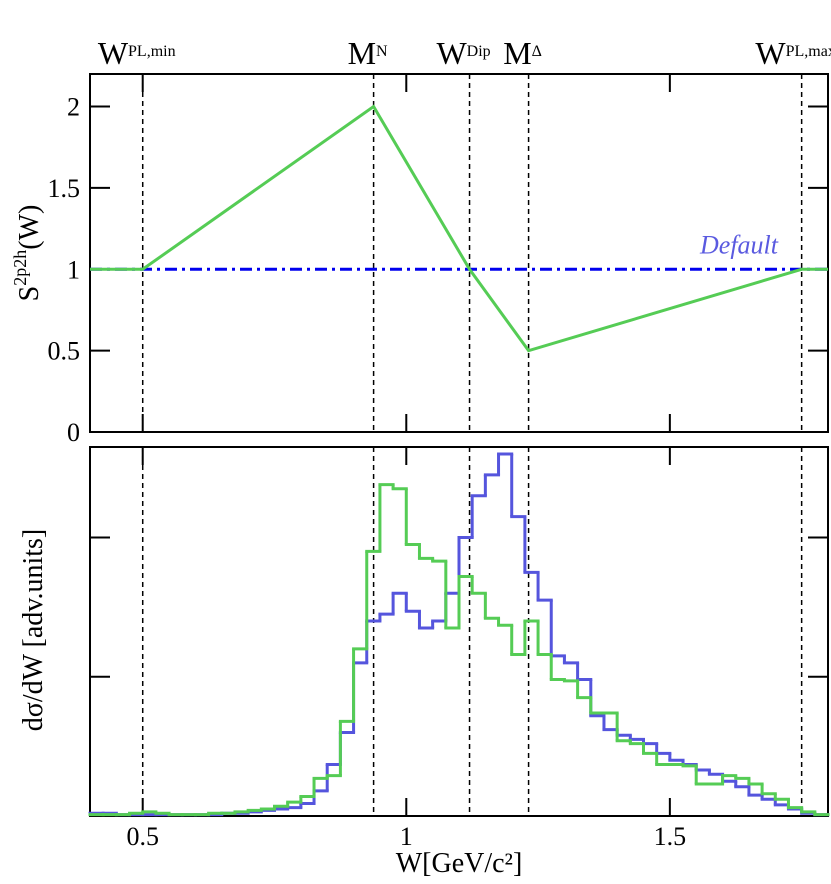 This screenshot has height=884, width=831. What do you see at coordinates (382, 51) in the screenshot?
I see `marker-subscript: N` at bounding box center [382, 51].